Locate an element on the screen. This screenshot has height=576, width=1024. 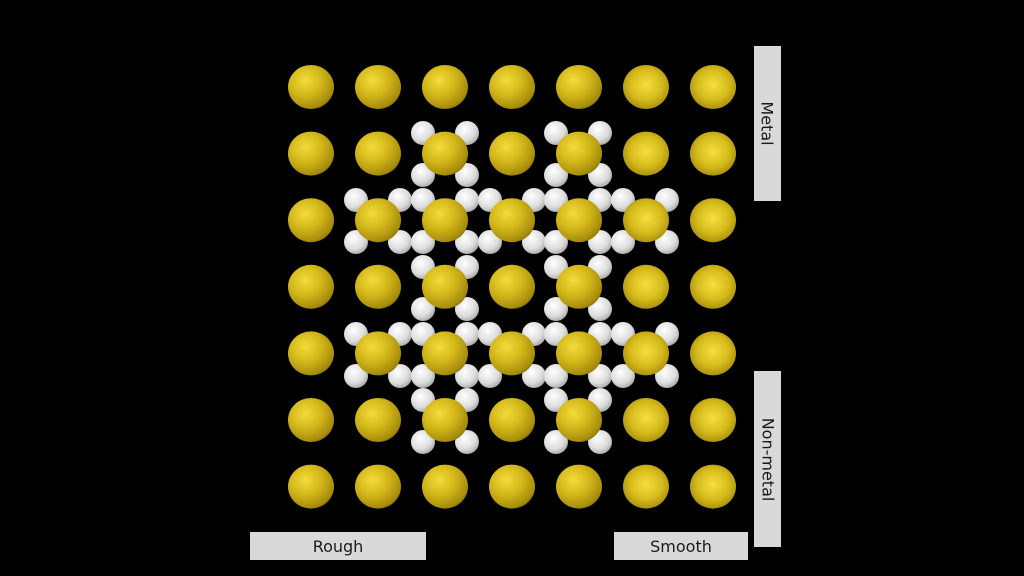
non-metal-label-text: Non-metal is located at coordinates (767, 459).